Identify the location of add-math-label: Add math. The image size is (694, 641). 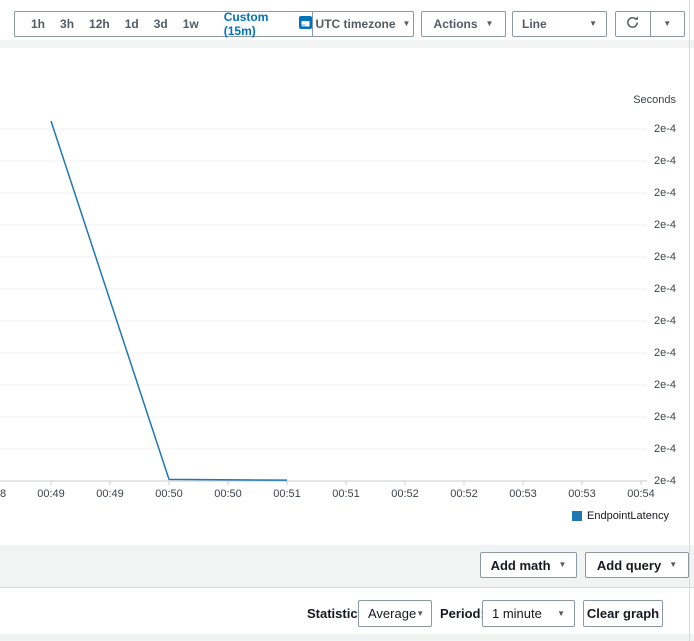
(520, 565).